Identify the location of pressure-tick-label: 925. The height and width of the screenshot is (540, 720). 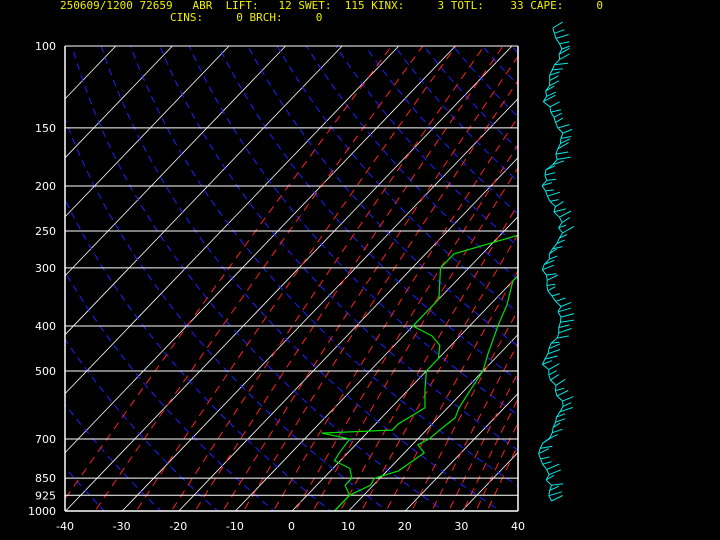
(45, 495).